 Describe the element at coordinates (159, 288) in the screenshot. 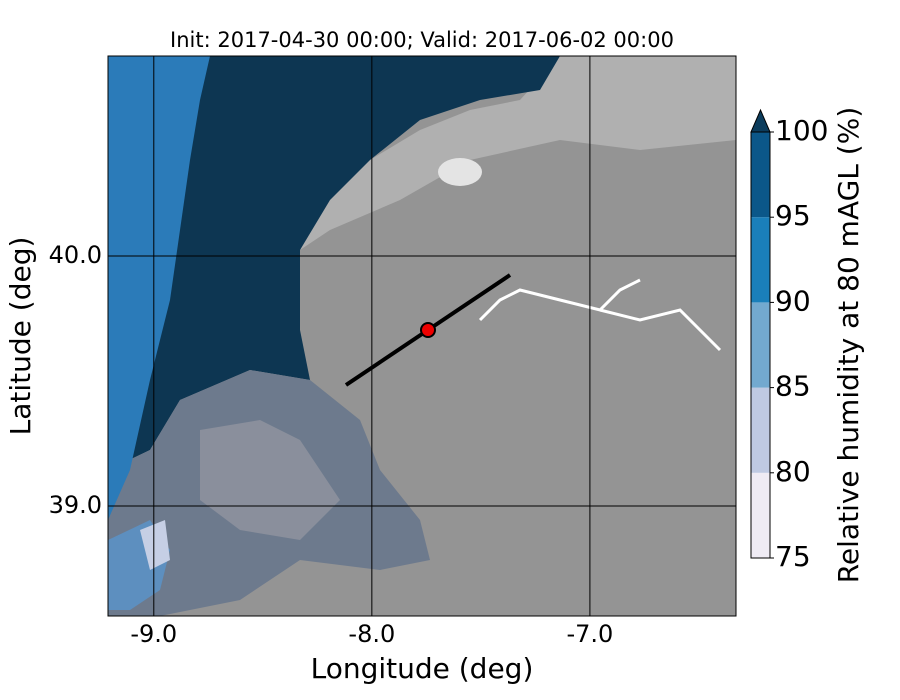

I see `coastal-strip` at that location.